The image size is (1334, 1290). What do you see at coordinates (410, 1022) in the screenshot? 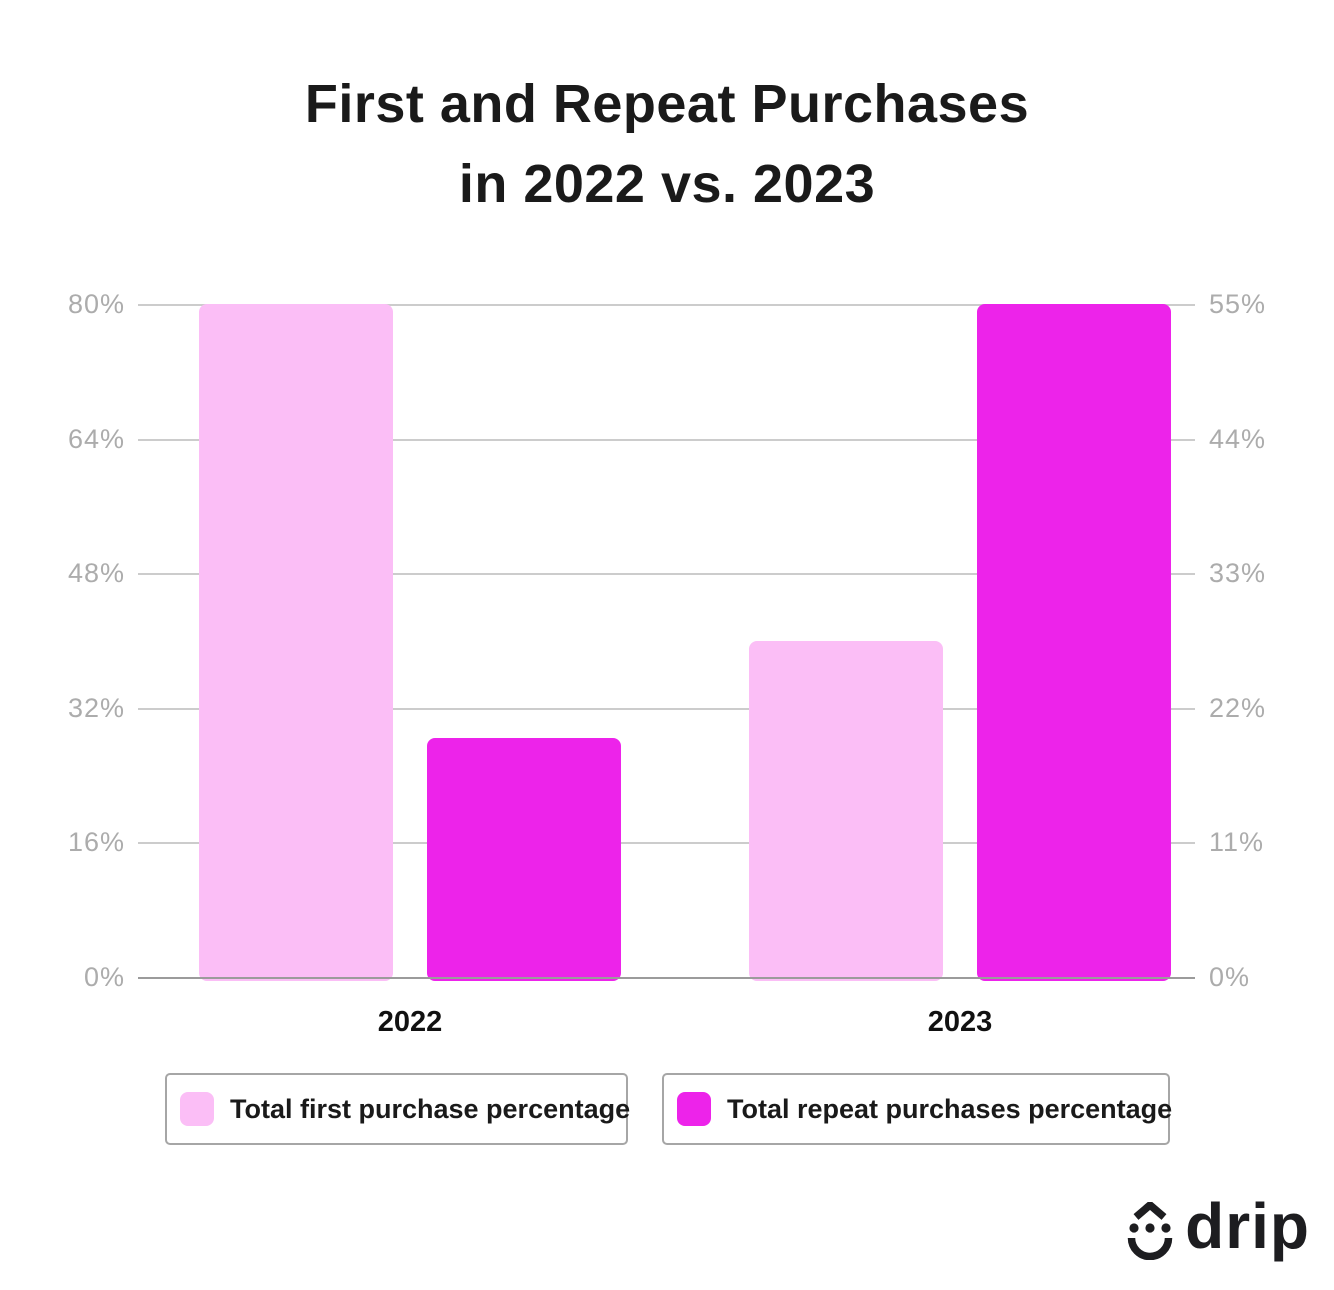
I see `x-axis-category-label: 2022` at bounding box center [410, 1022].